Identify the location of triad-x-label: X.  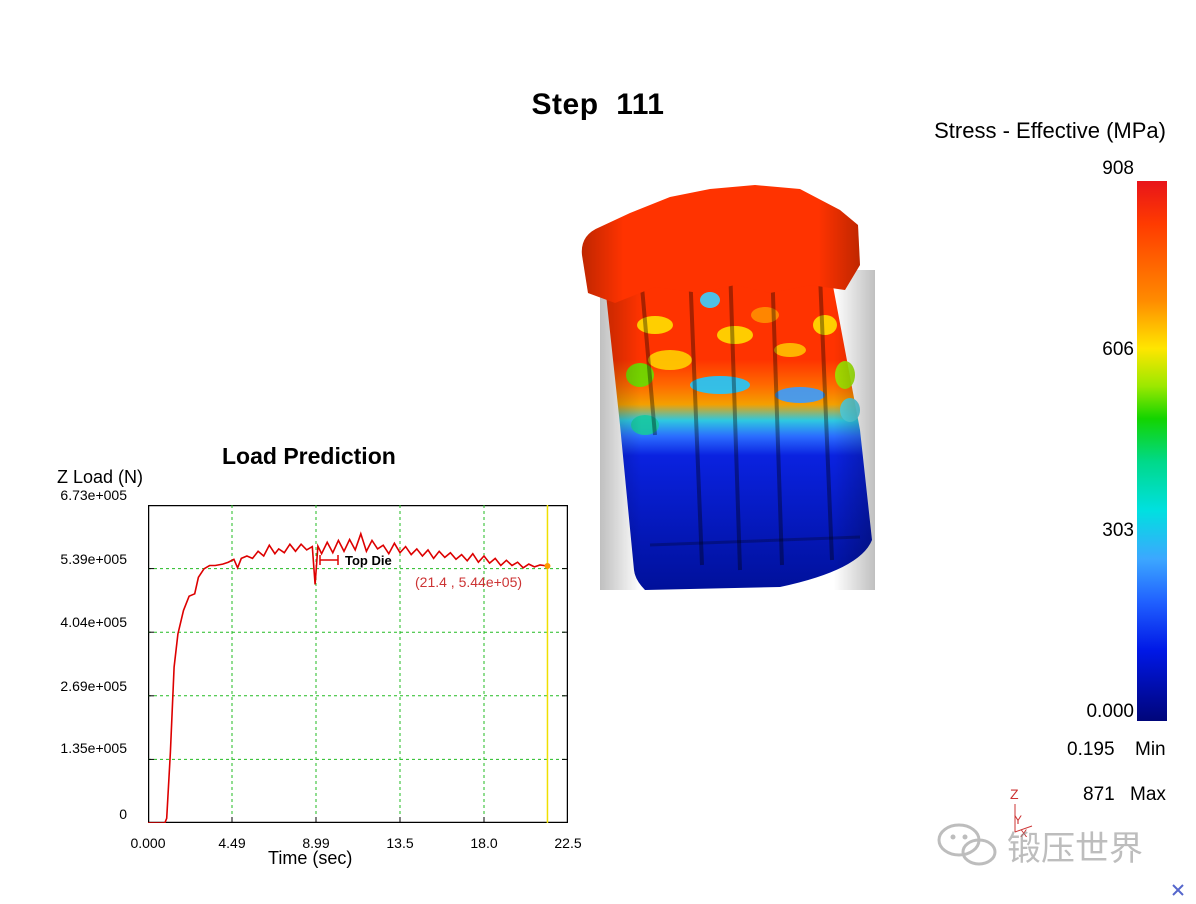
(1024, 834).